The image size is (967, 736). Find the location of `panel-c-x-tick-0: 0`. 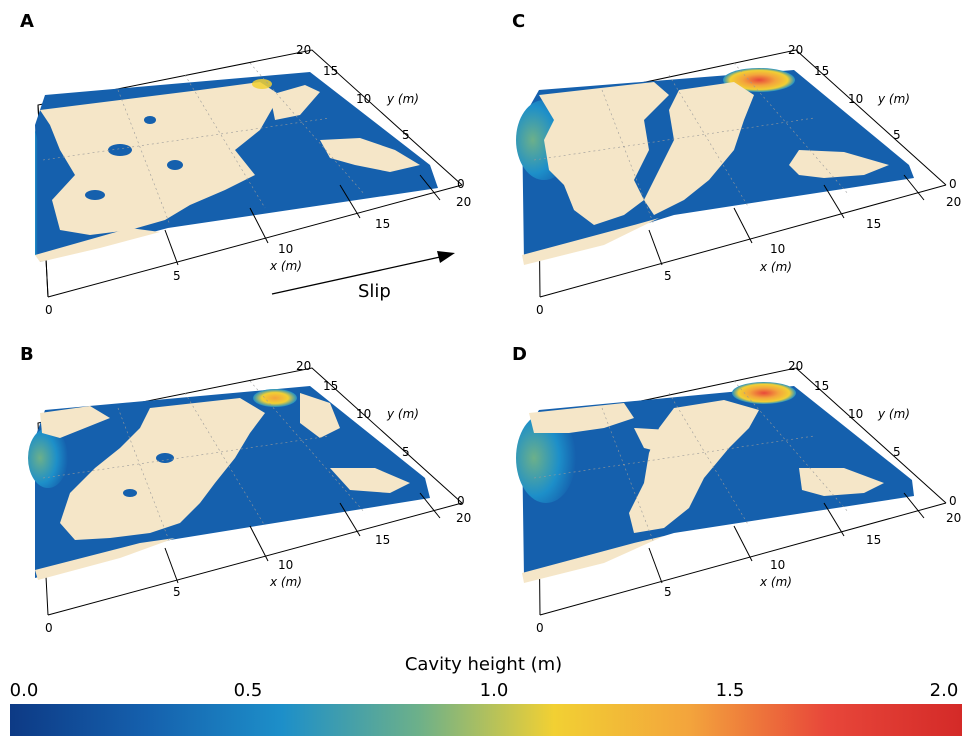

panel-c-x-tick-0: 0 is located at coordinates (540, 310).